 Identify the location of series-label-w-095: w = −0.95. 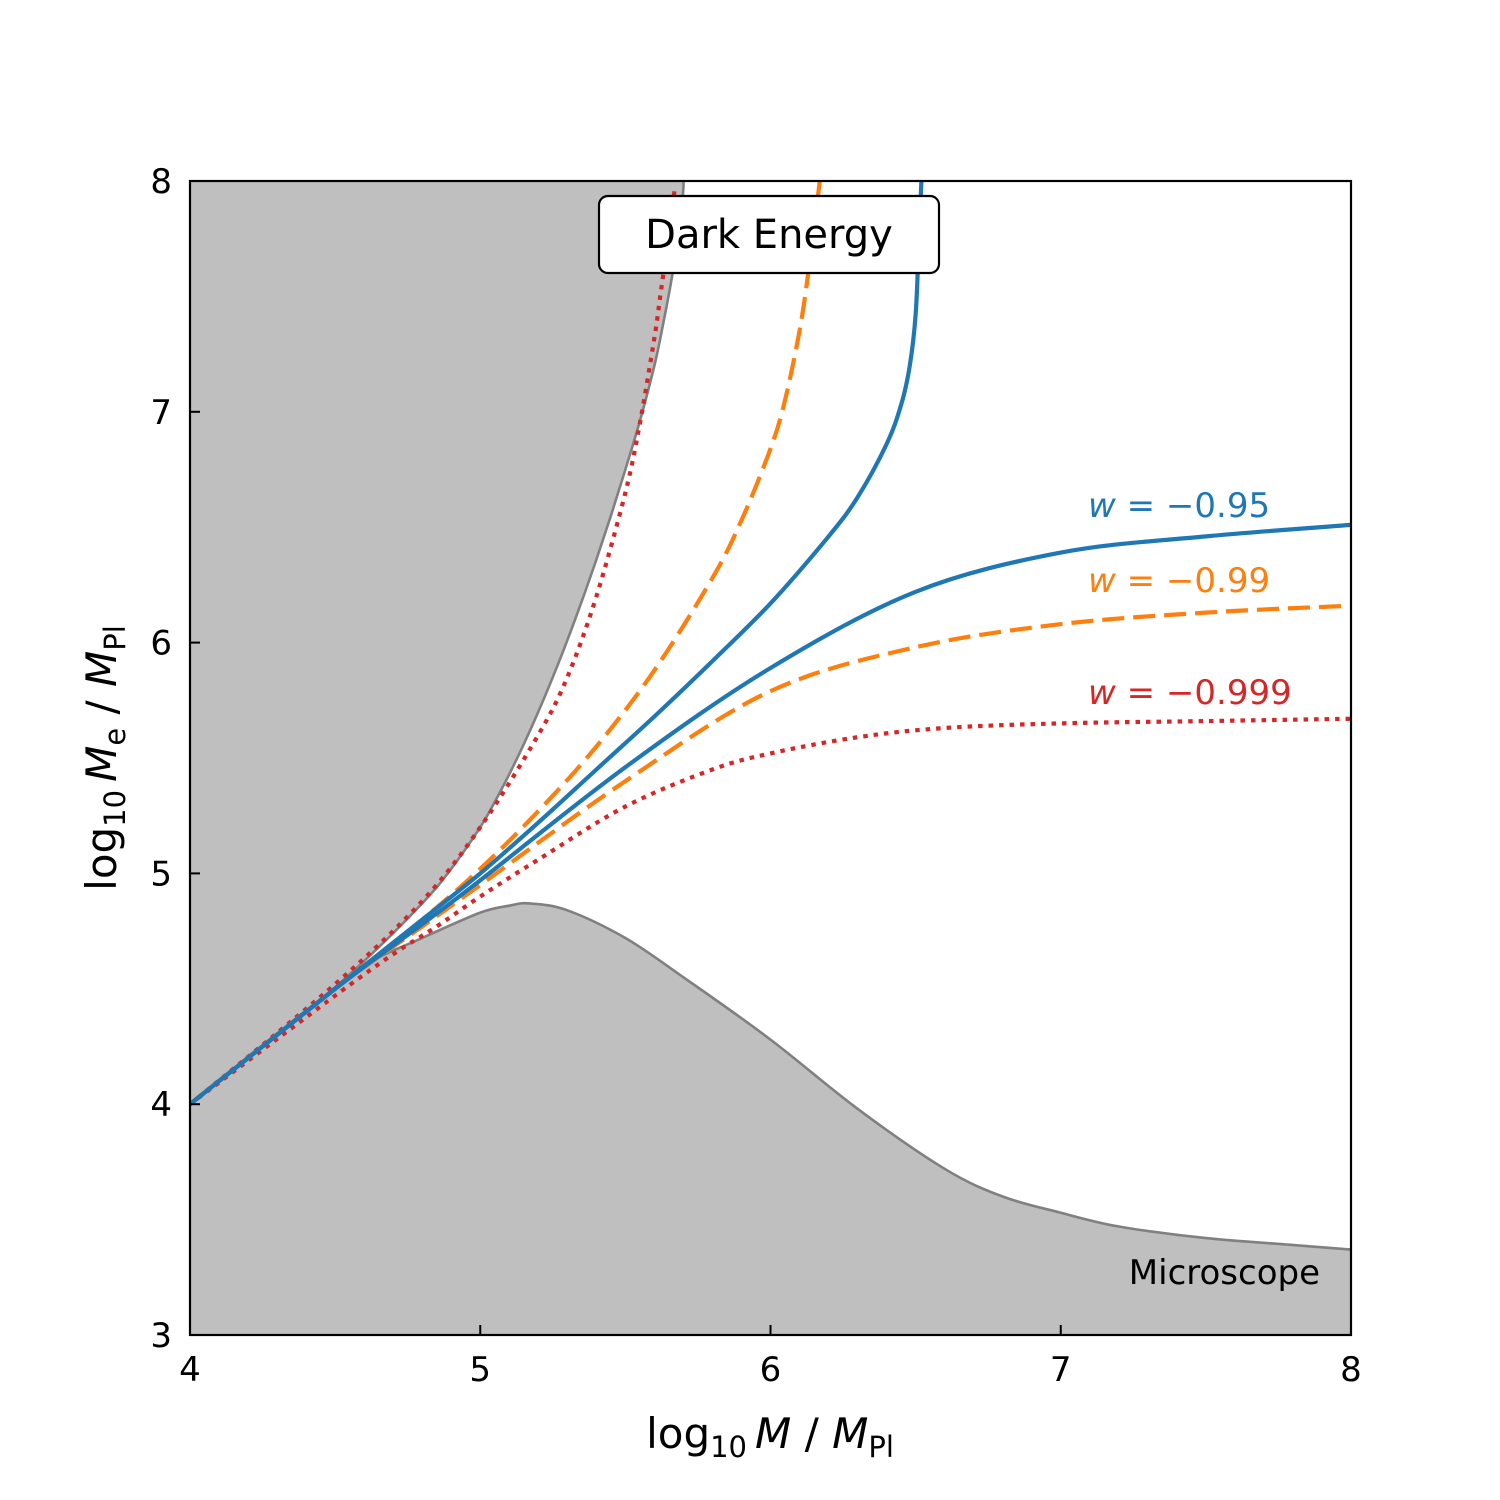
(1179, 506).